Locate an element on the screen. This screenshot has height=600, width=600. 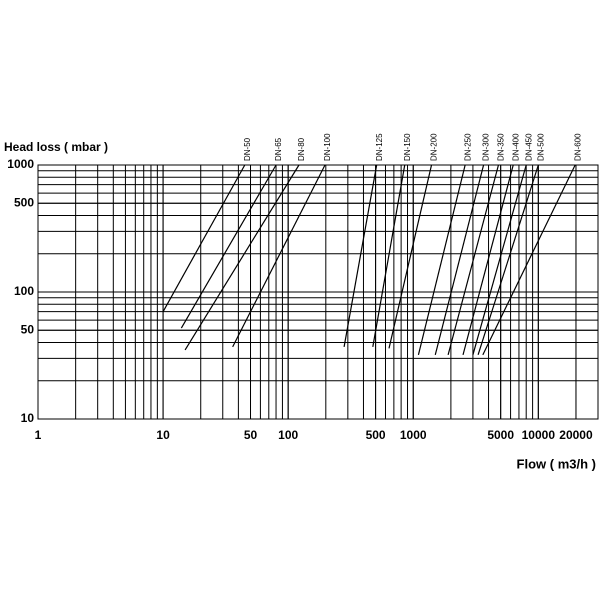
x-tick-label: 10 is located at coordinates (163, 435).